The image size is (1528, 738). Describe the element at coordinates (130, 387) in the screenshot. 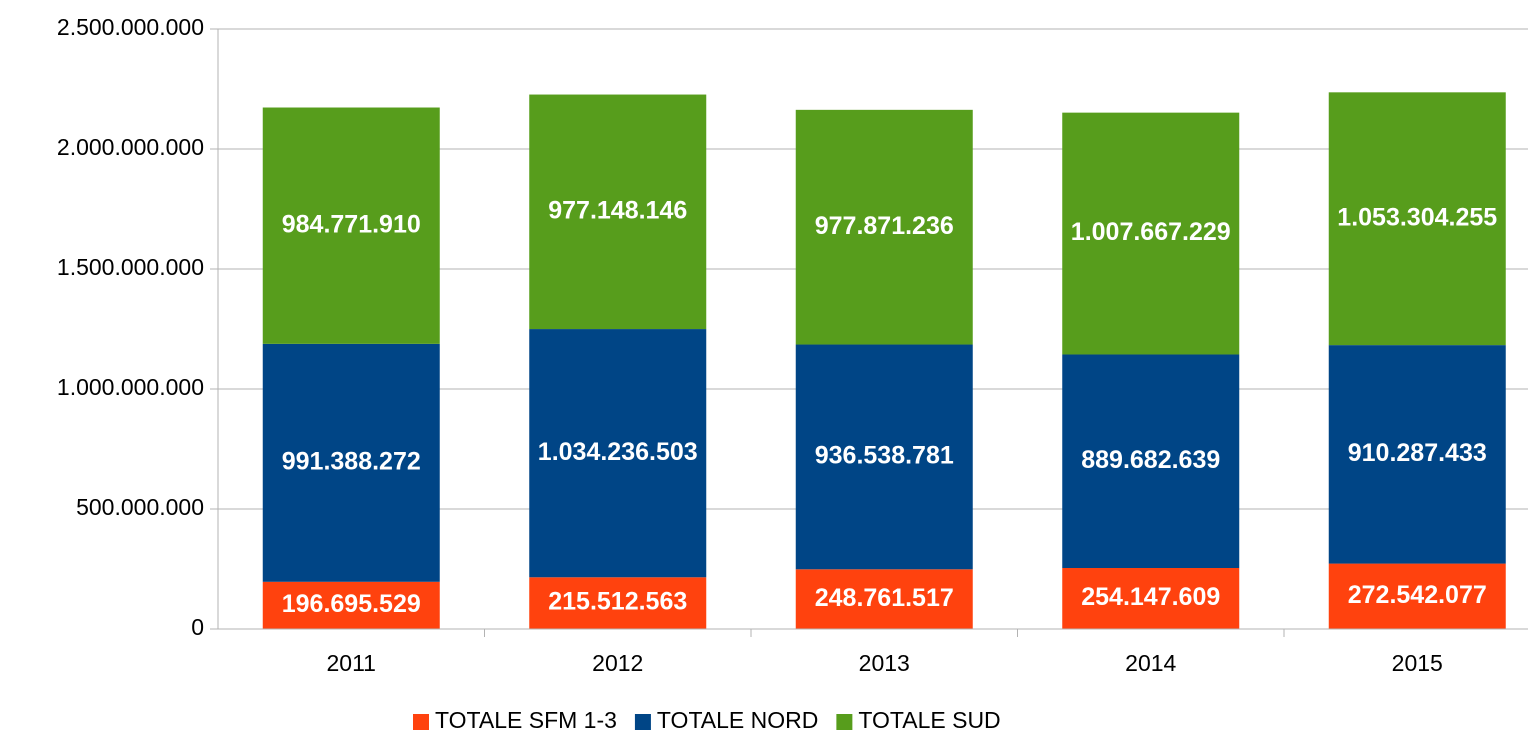

I see `y-tick-label: 1.000.000.000` at that location.